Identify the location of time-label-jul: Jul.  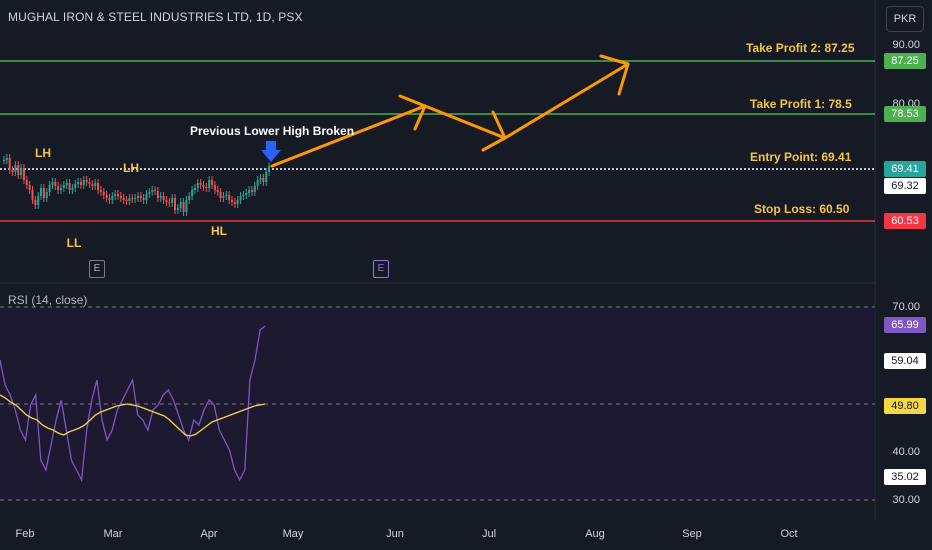
(489, 534).